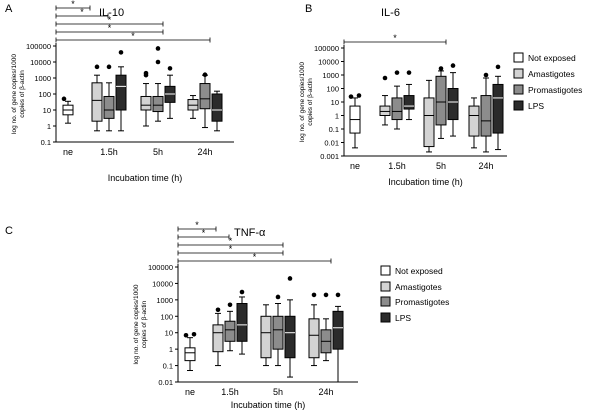  I want to click on panel-title: IL-6, so click(390, 13).